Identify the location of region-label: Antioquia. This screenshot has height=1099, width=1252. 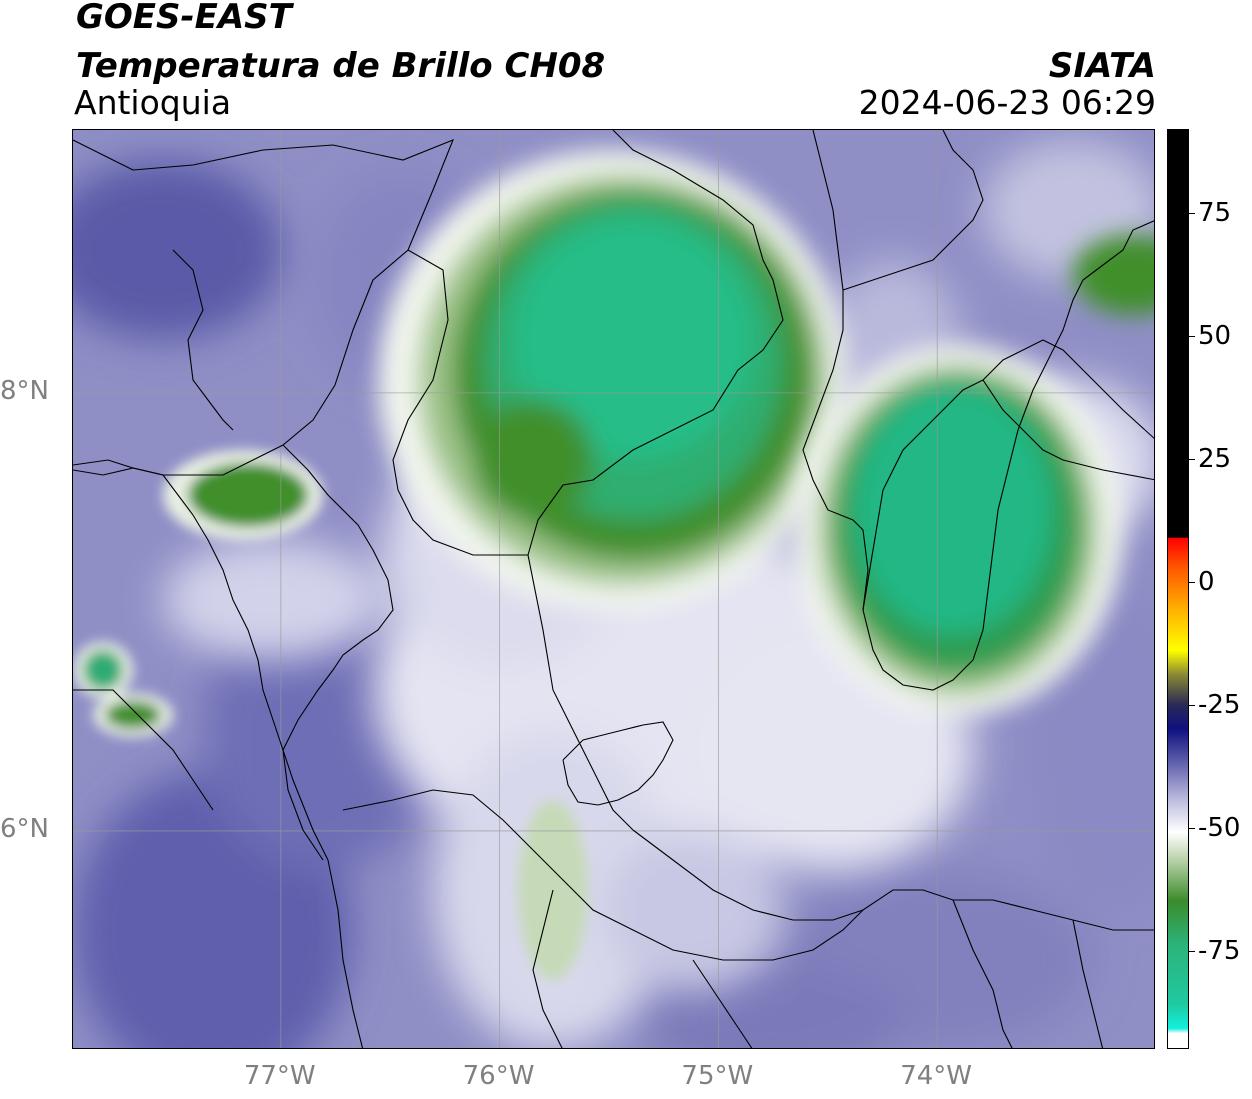
(153, 102).